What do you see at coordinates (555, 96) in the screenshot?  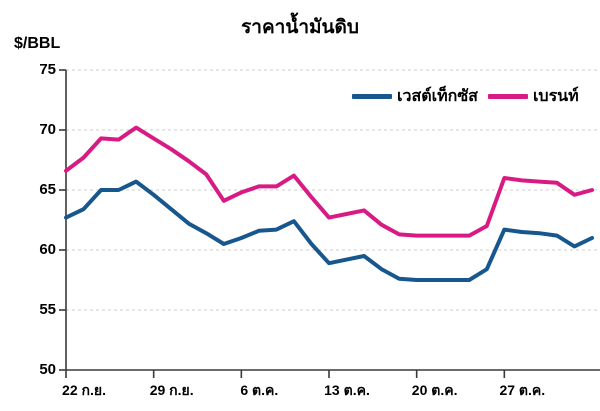 I see `legend-label-brent: เบรนท์` at bounding box center [555, 96].